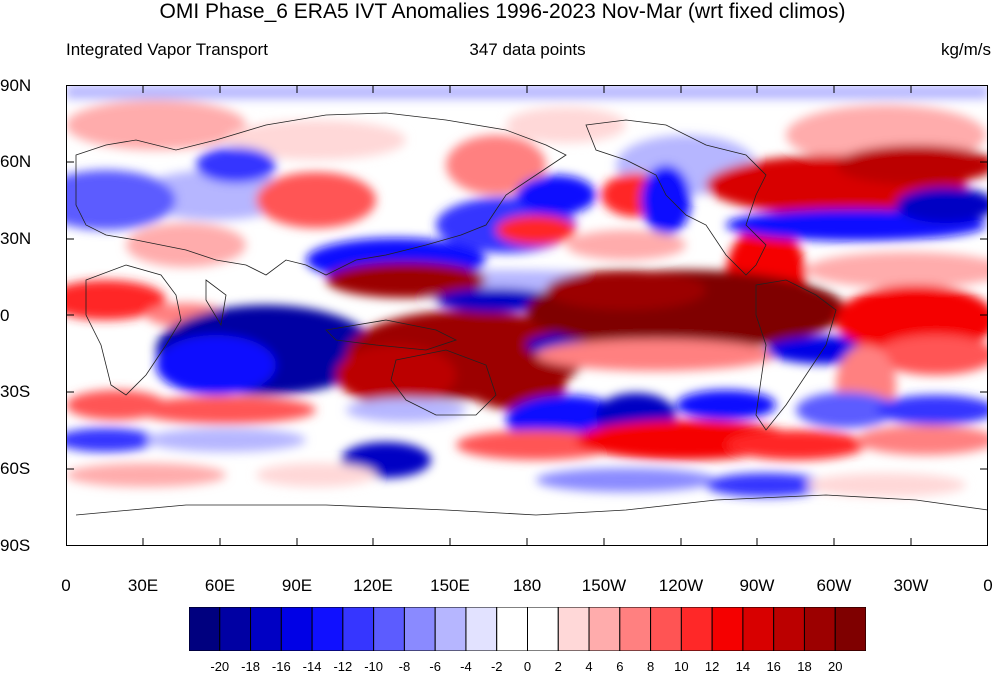 Image resolution: width=1005 pixels, height=676 pixels. What do you see at coordinates (220, 666) in the screenshot?
I see `colorbar-label: -20` at bounding box center [220, 666].